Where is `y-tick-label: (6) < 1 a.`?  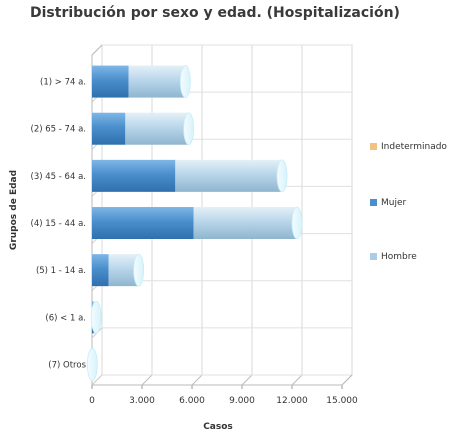
y-tick-label: (6) < 1 a. is located at coordinates (65, 318).